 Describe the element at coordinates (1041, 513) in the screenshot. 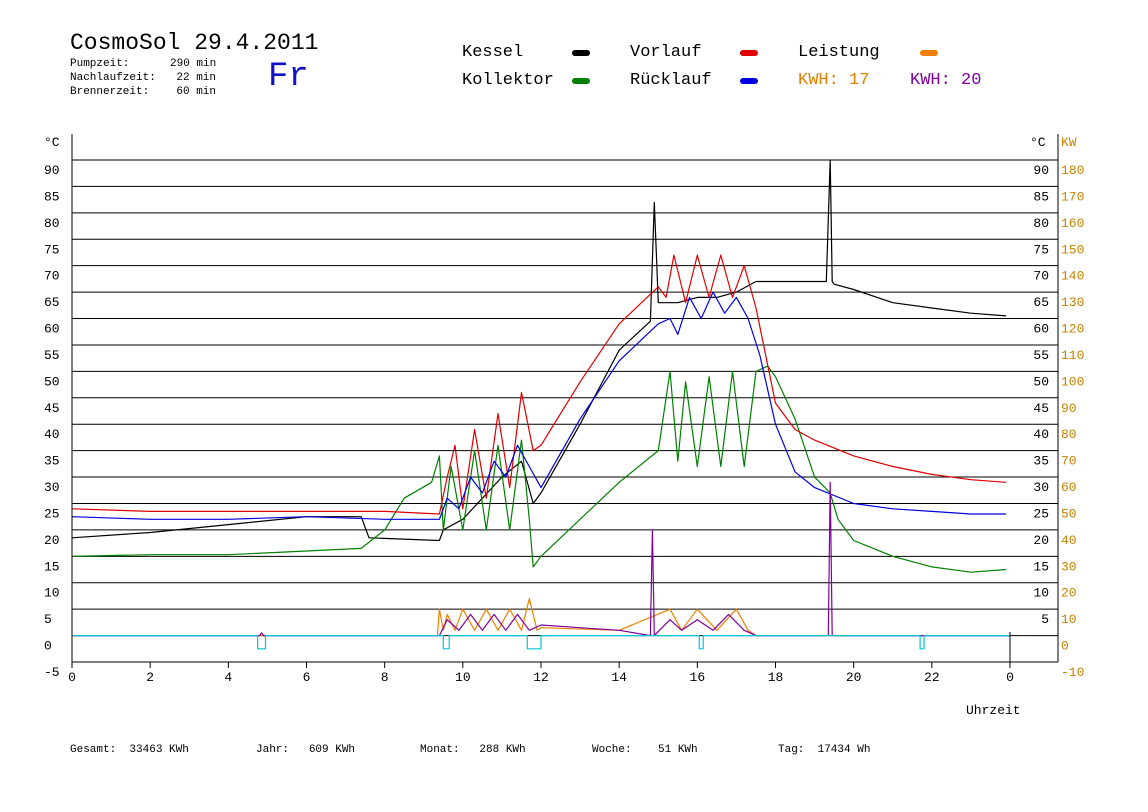

I see `y-tick-right: 25` at that location.